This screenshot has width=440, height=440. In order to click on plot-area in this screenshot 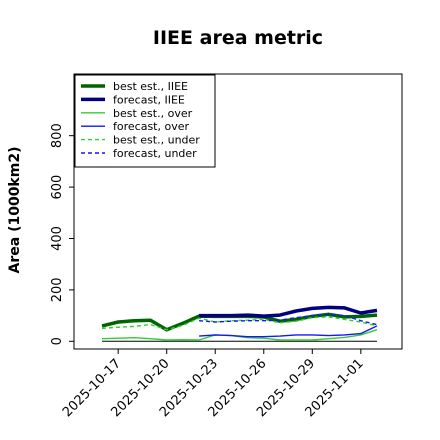, I will do `click(239, 323)`.